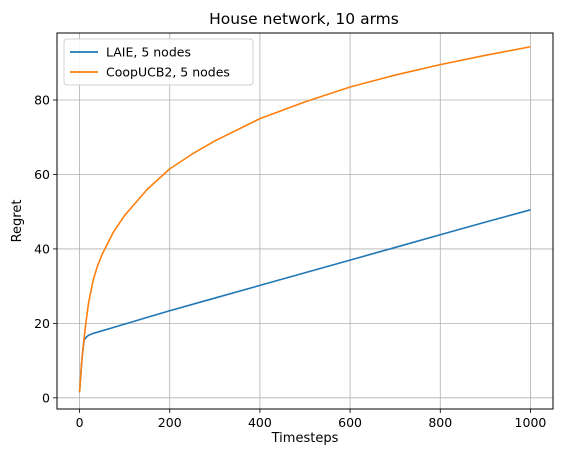 This screenshot has width=562, height=455. Describe the element at coordinates (305, 438) in the screenshot. I see `x-axis-label: Timesteps` at that location.